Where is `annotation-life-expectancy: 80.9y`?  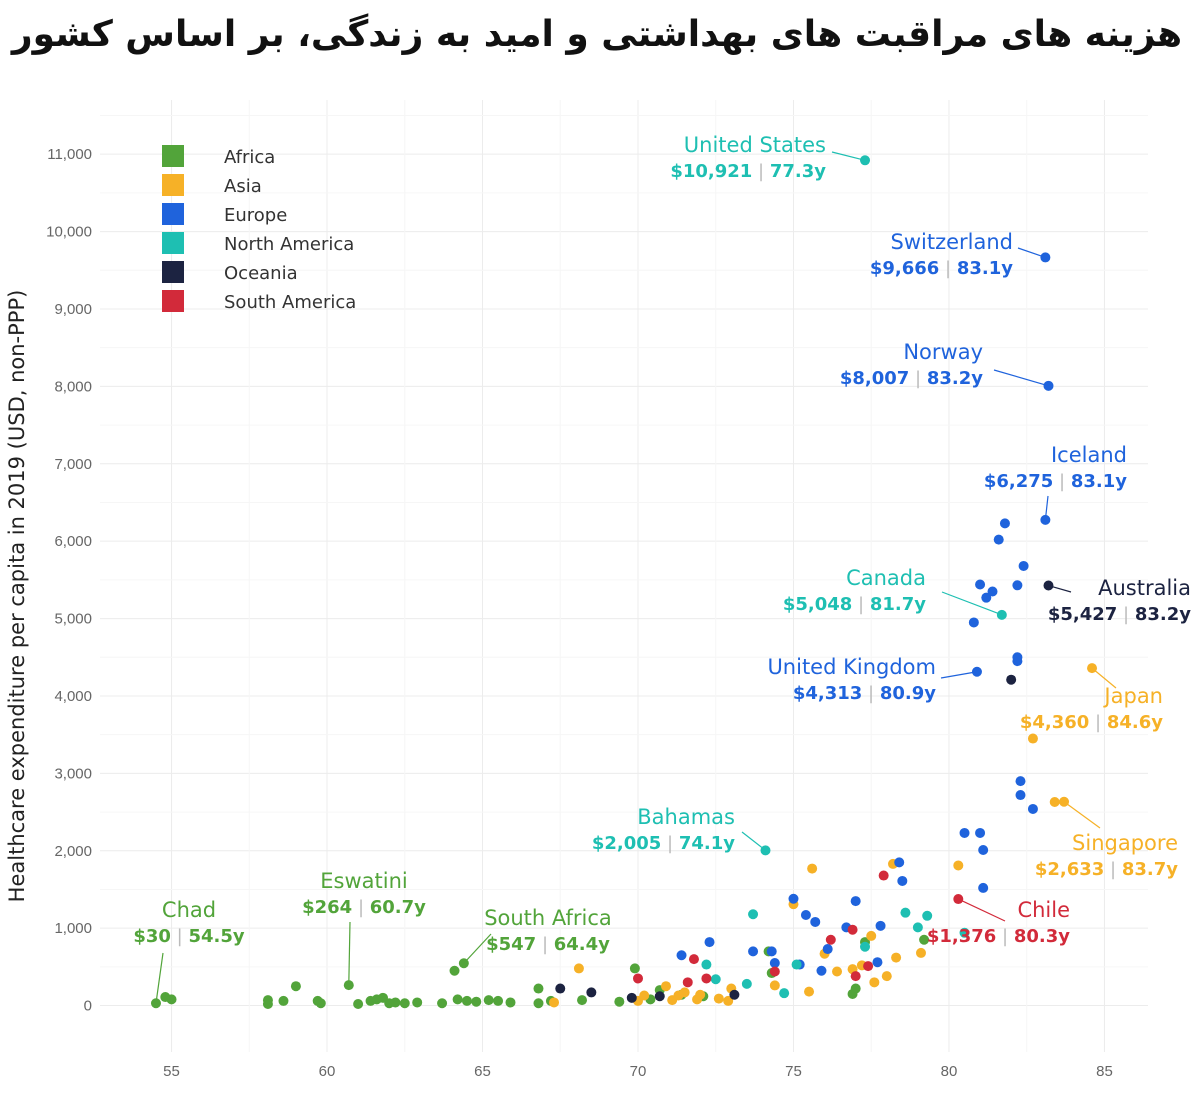 annotation-life-expectancy: 80.9y is located at coordinates (908, 693).